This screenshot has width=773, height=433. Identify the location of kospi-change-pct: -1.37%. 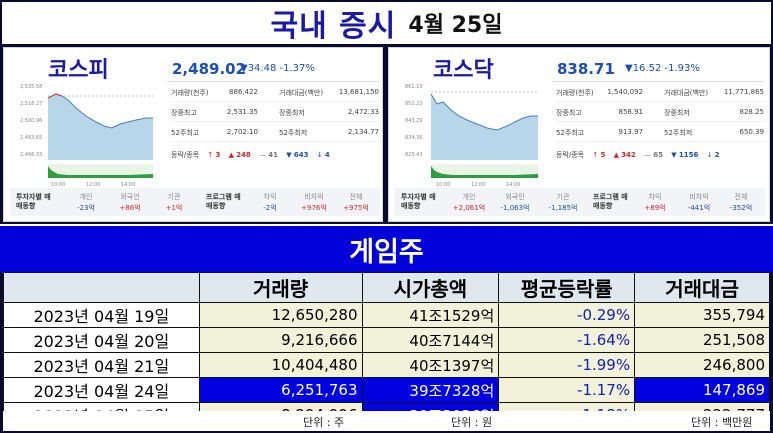
(297, 68).